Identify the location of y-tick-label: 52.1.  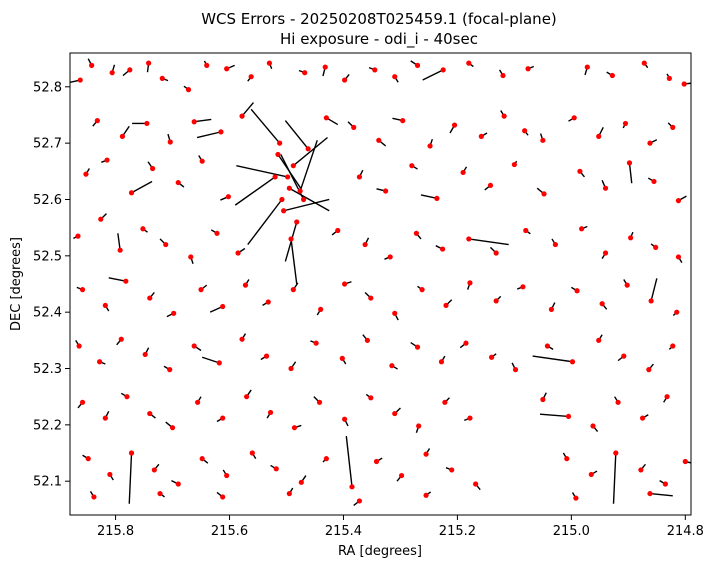
(47, 482).